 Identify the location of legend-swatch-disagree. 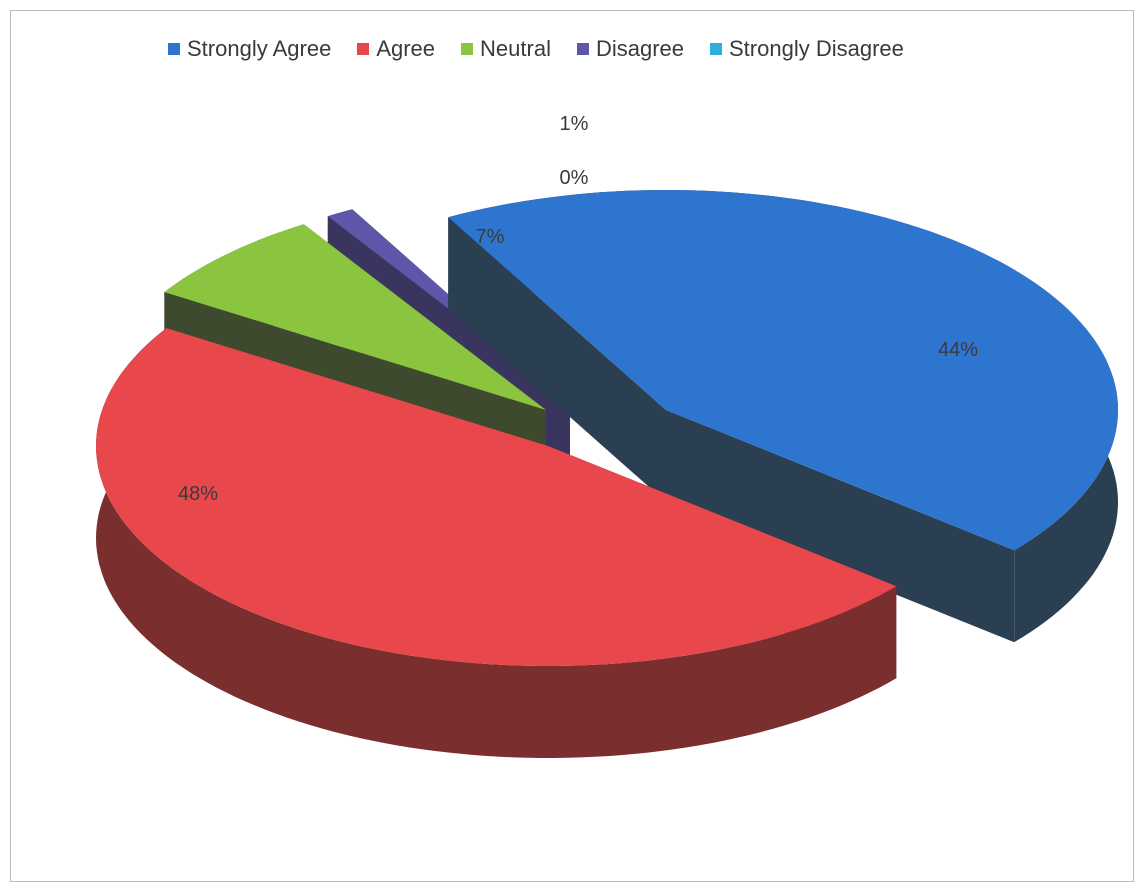
(582, 49).